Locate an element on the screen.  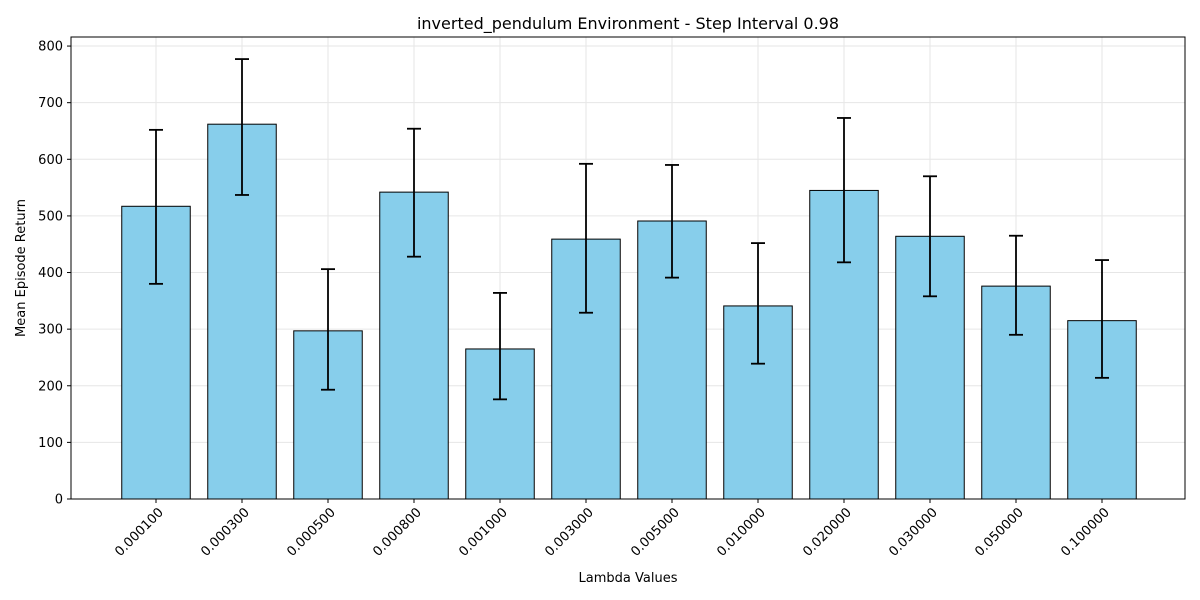
y-tick-label: 300 is located at coordinates (50, 330).